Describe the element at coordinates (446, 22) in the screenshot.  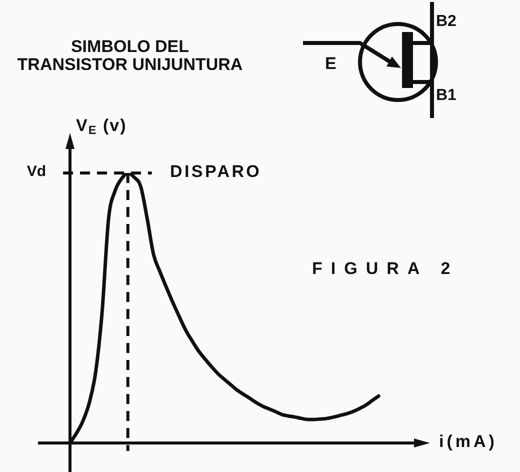
I see `text: B2` at that location.